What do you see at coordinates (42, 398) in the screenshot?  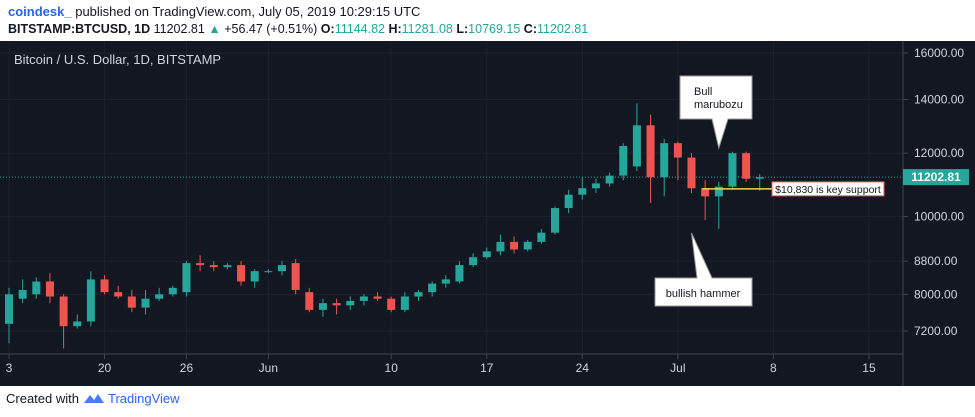 I see `created-with-text: Created with` at bounding box center [42, 398].